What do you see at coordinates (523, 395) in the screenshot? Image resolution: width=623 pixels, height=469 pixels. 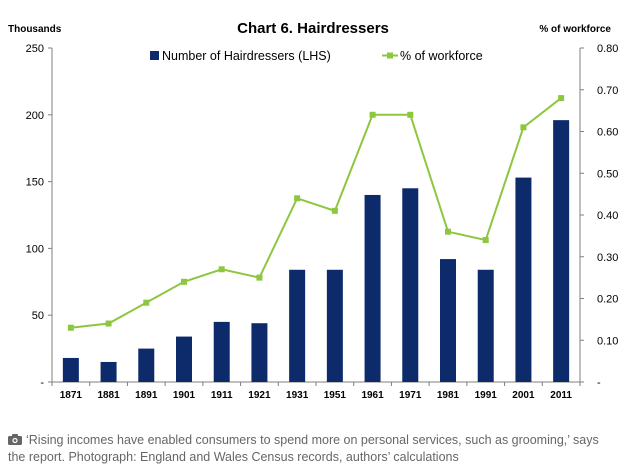 I see `x-tick-label: 2001` at bounding box center [523, 395].